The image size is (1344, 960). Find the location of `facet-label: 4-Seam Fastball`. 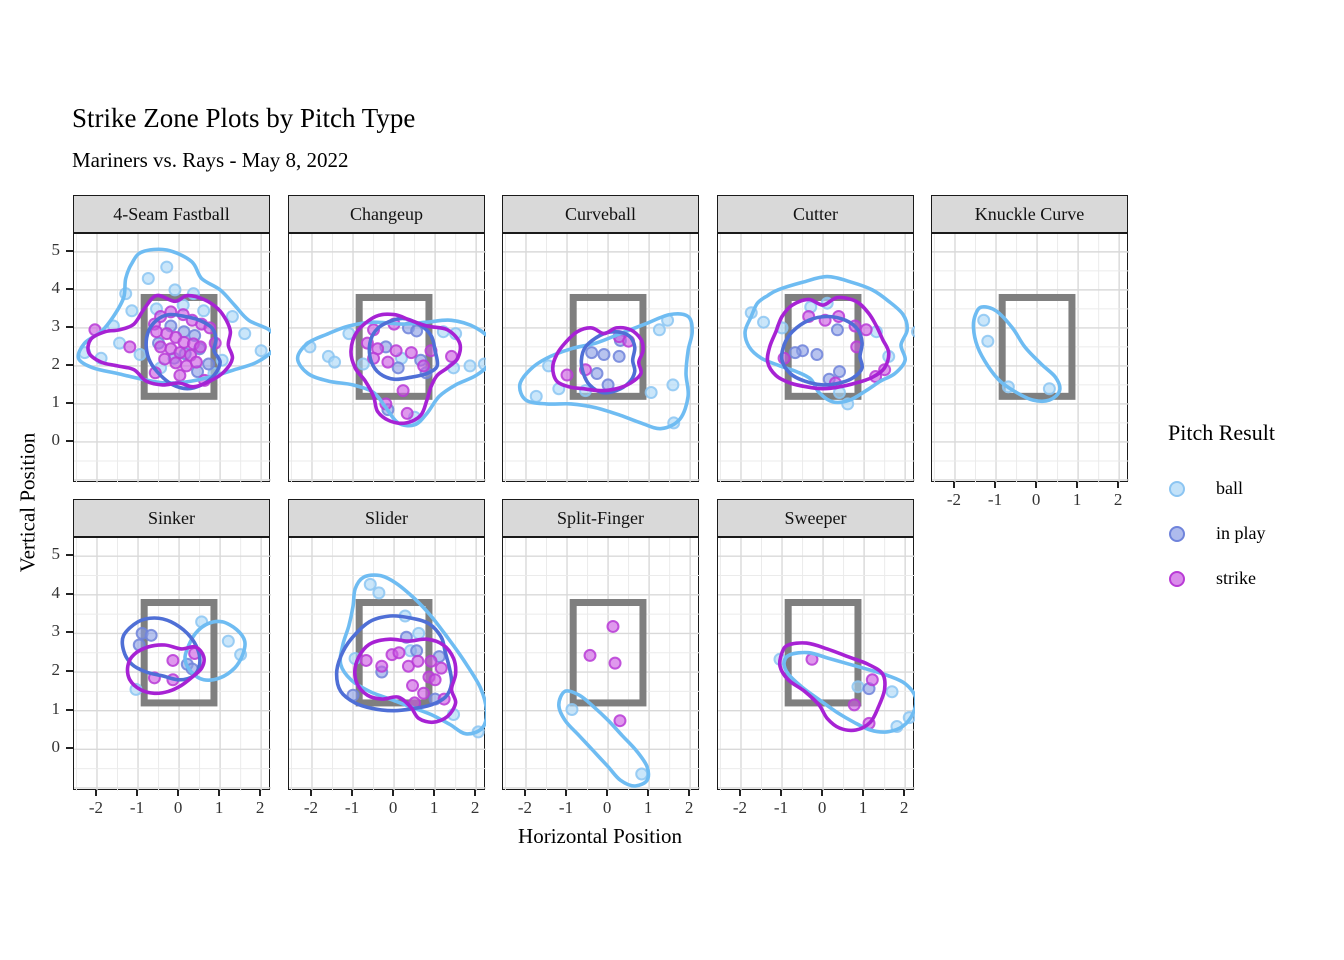

facet-label: 4-Seam Fastball is located at coordinates (171, 213).